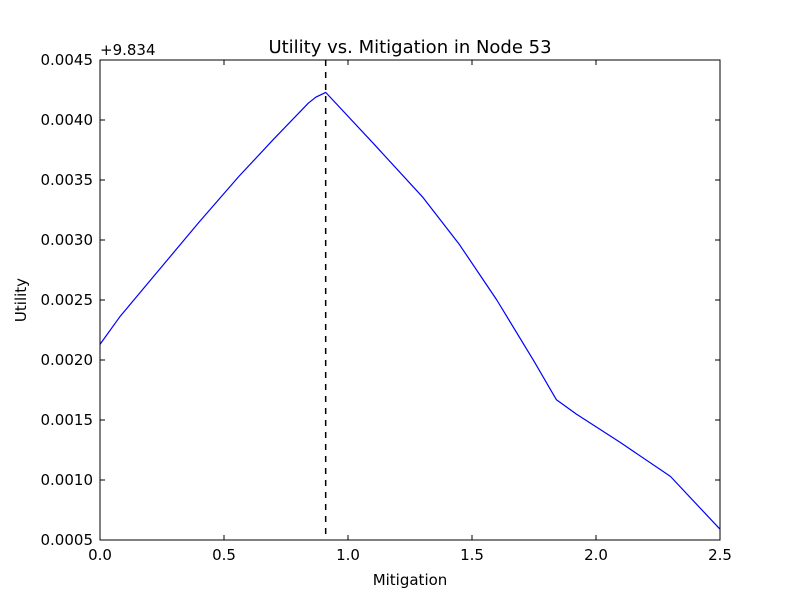  What do you see at coordinates (67, 360) in the screenshot?
I see `y-tick-label: 0.0020` at bounding box center [67, 360].